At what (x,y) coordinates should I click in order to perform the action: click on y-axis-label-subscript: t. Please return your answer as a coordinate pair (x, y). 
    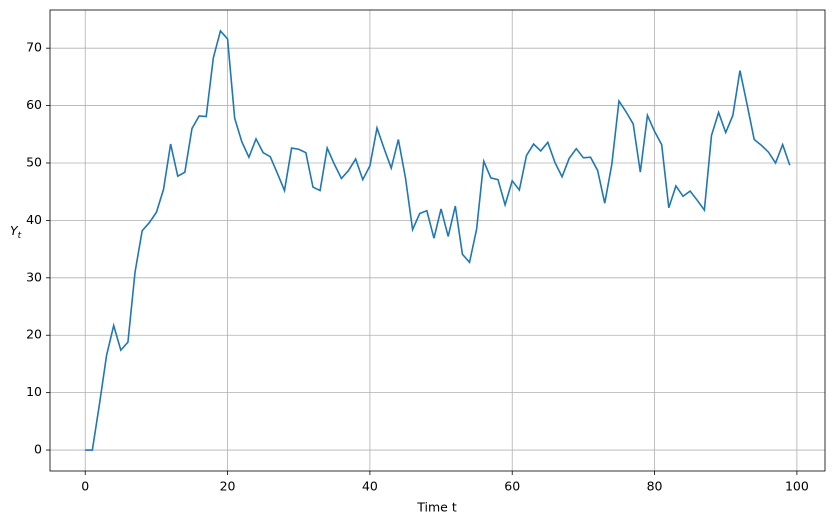
    Looking at the image, I should click on (20, 236).